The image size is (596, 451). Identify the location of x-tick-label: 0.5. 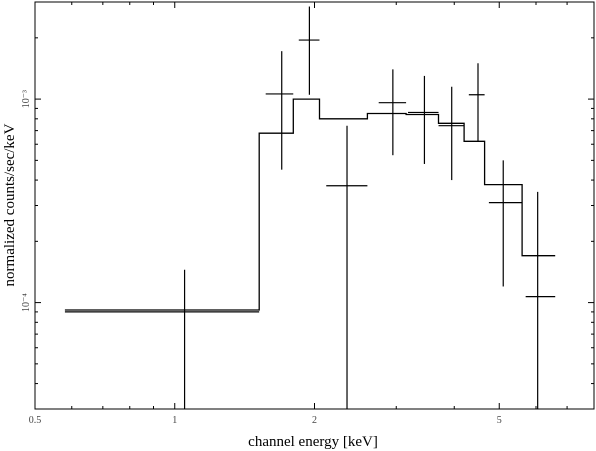
(35, 420).